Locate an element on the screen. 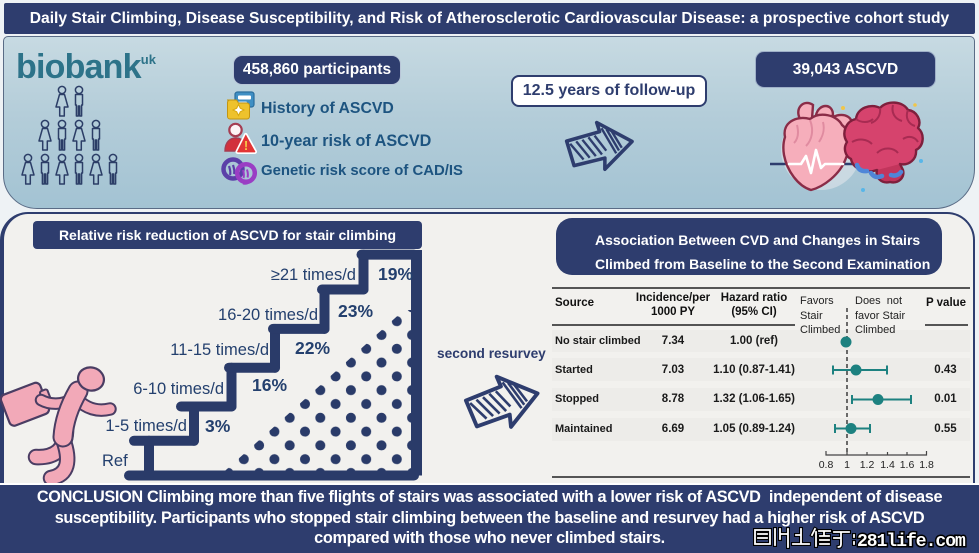  svg-text: 281life.com is located at coordinates (911, 542).